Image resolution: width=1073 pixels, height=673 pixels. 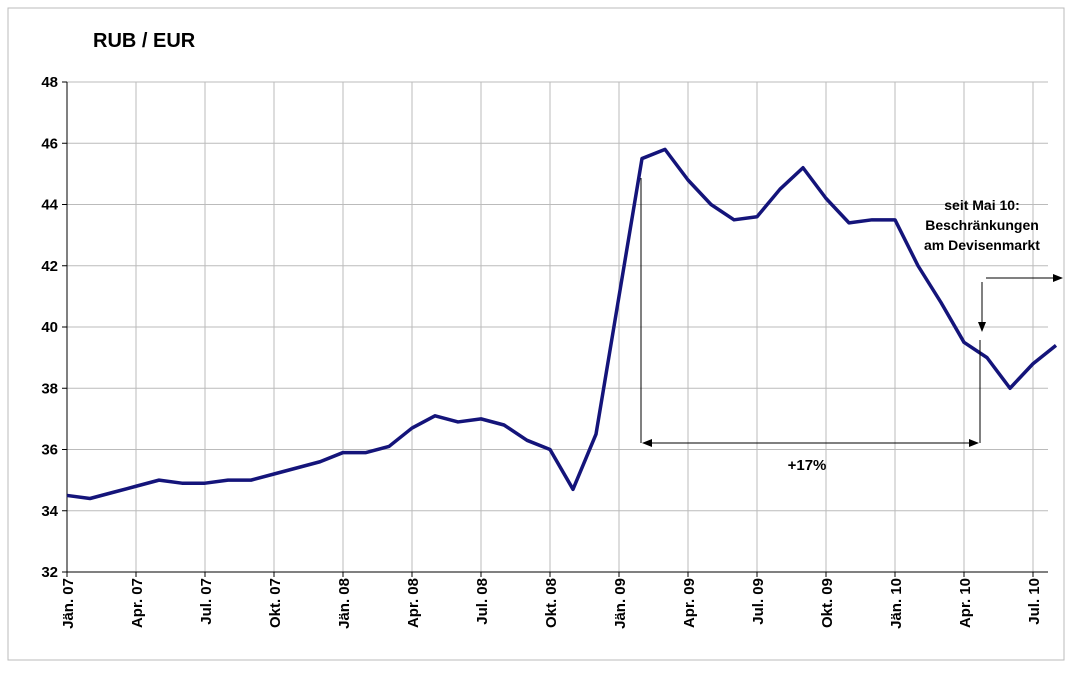 I want to click on annotation: am Devisenmarkt, so click(x=982, y=245).